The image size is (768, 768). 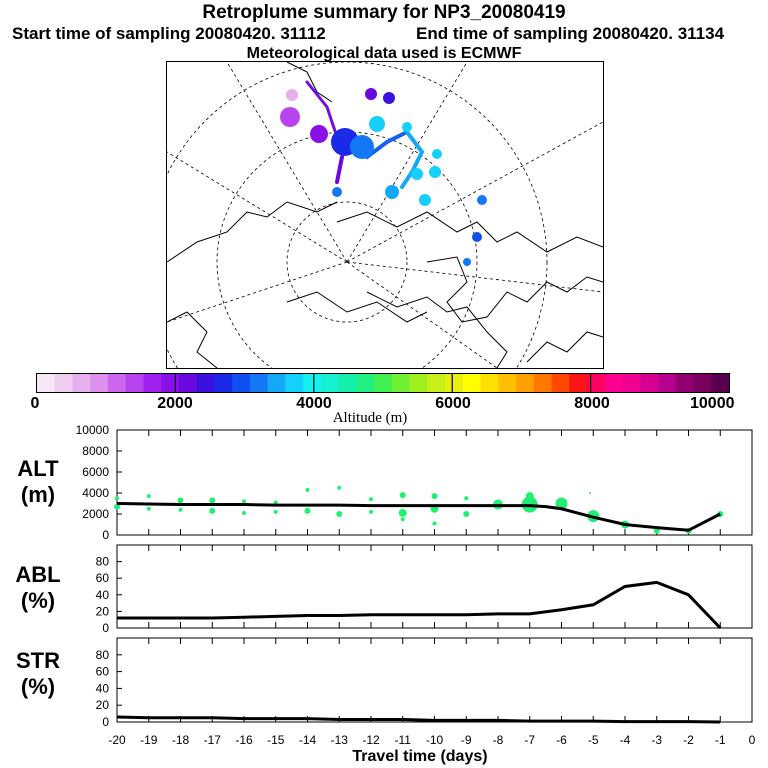 What do you see at coordinates (276, 740) in the screenshot?
I see `x-tick-label: -15` at bounding box center [276, 740].